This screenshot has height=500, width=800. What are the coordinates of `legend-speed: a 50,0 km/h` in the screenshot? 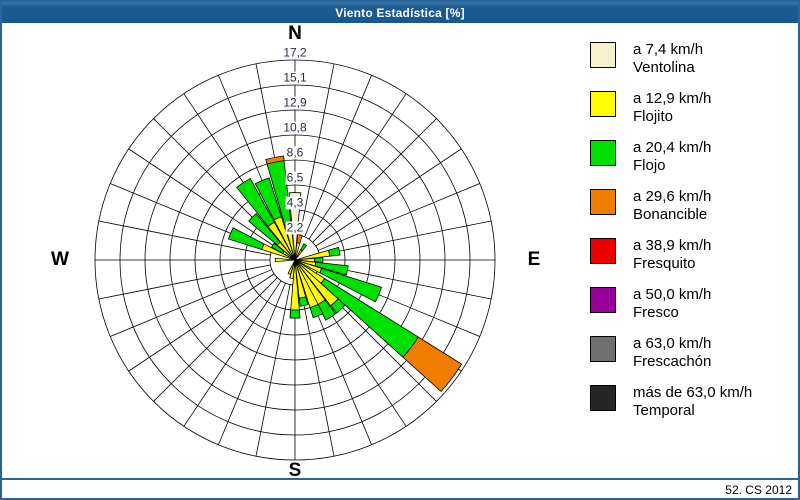 It's located at (672, 294).